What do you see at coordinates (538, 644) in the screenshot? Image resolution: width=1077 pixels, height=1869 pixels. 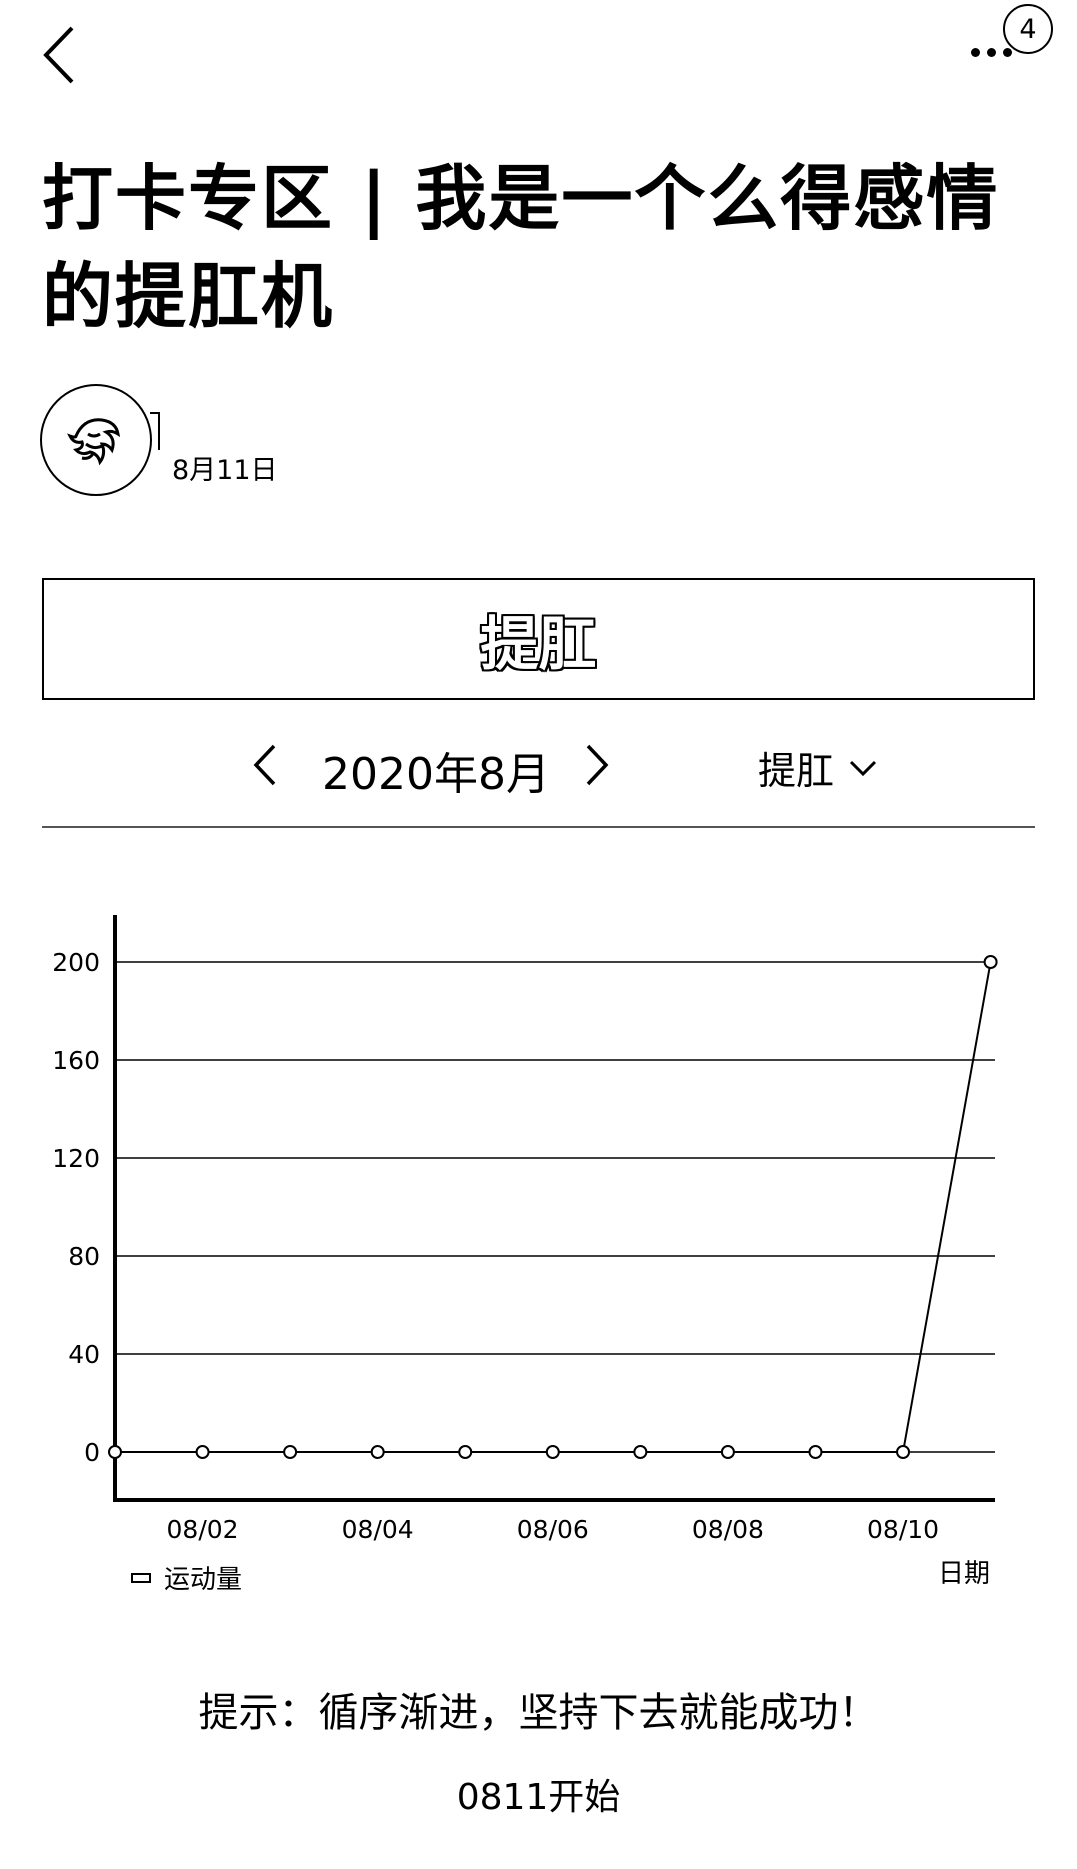 I see `checkin-button-label: 提肛` at bounding box center [538, 644].